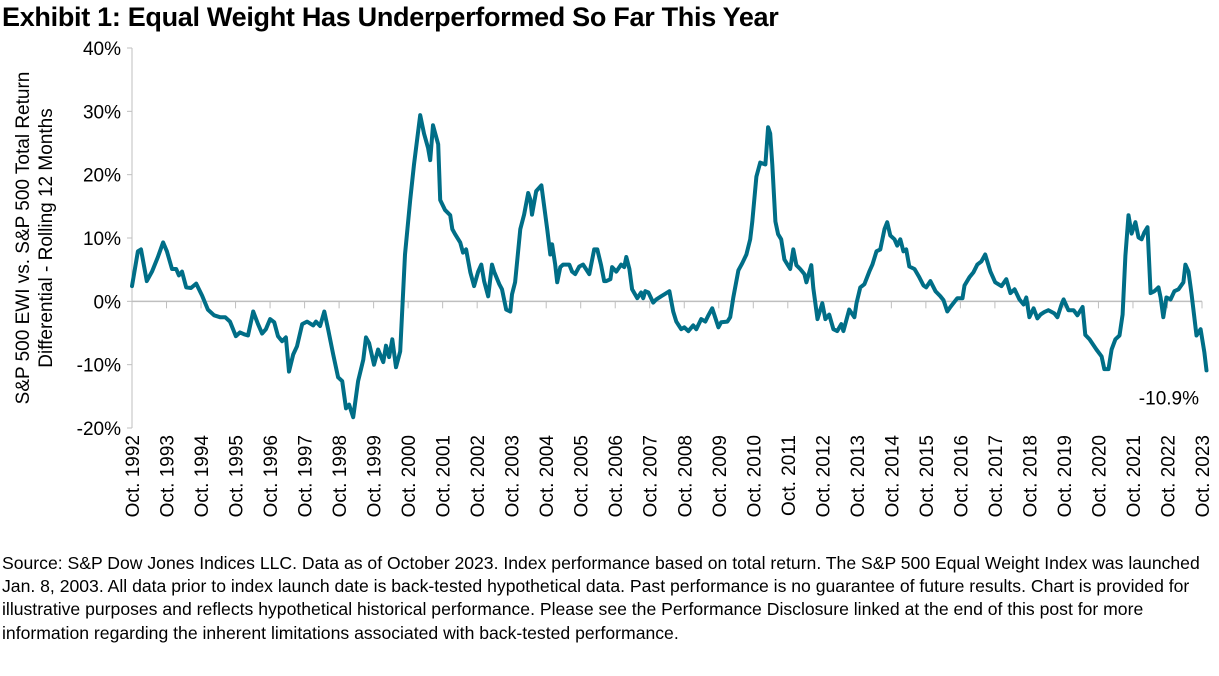 This screenshot has height=676, width=1219. What do you see at coordinates (168, 476) in the screenshot?
I see `x-tick-label: Oct. 1993` at bounding box center [168, 476].